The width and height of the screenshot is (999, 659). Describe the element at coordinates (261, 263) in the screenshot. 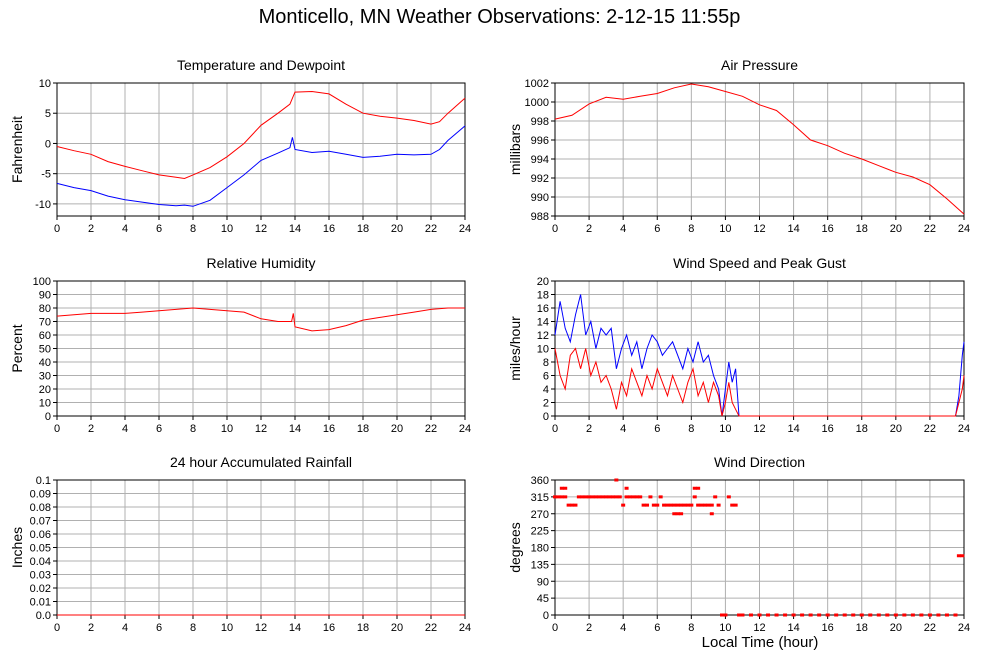

I see `chart-title: Relative Humidity` at that location.